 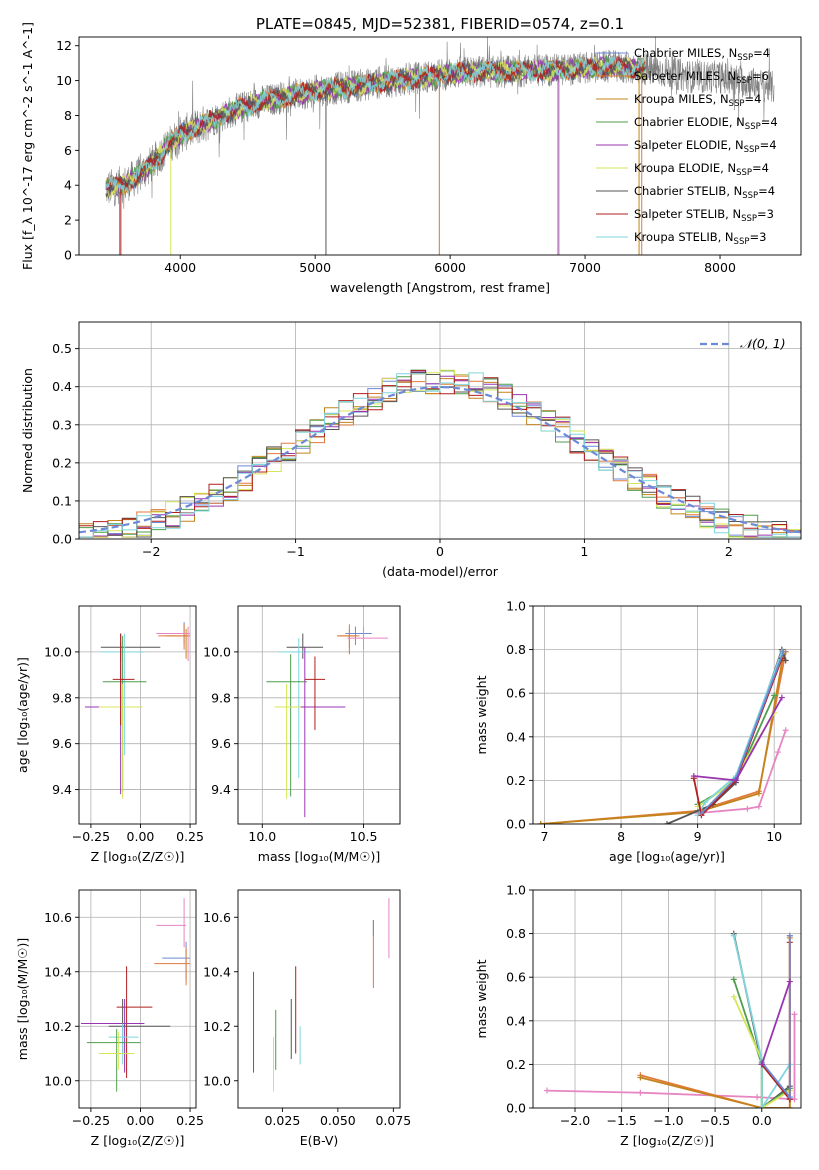 I want to click on y-tick-label: 8, so click(x=68, y=115).